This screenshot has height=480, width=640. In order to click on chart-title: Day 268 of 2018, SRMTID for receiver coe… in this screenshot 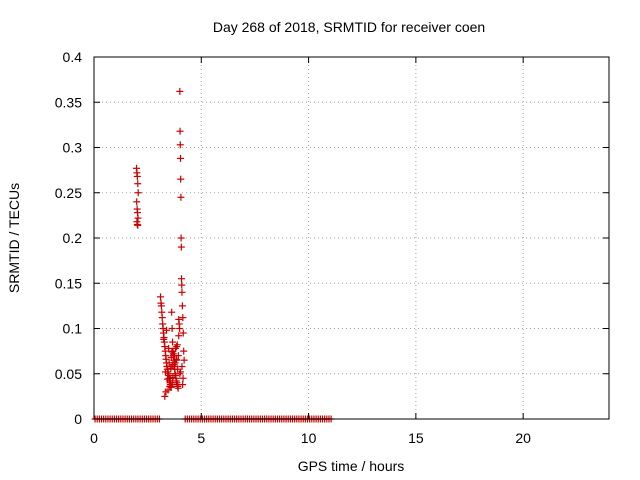, I will do `click(349, 27)`.